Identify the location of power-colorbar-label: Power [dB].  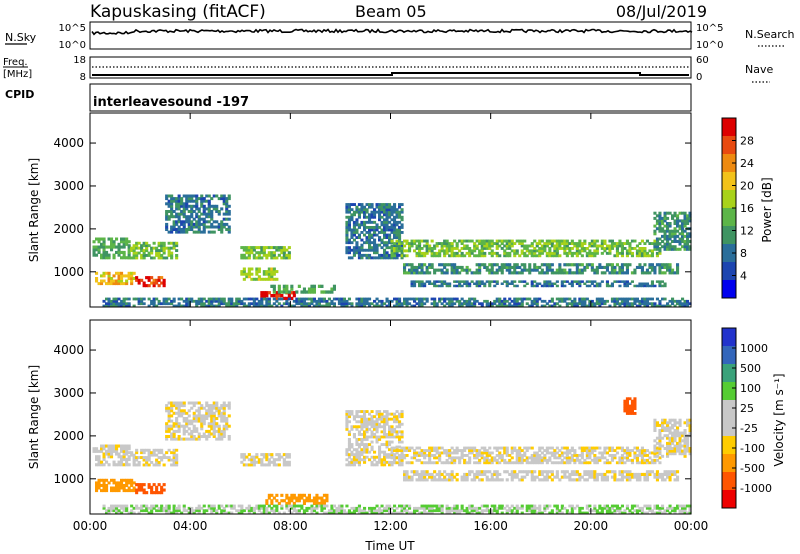
(767, 209).